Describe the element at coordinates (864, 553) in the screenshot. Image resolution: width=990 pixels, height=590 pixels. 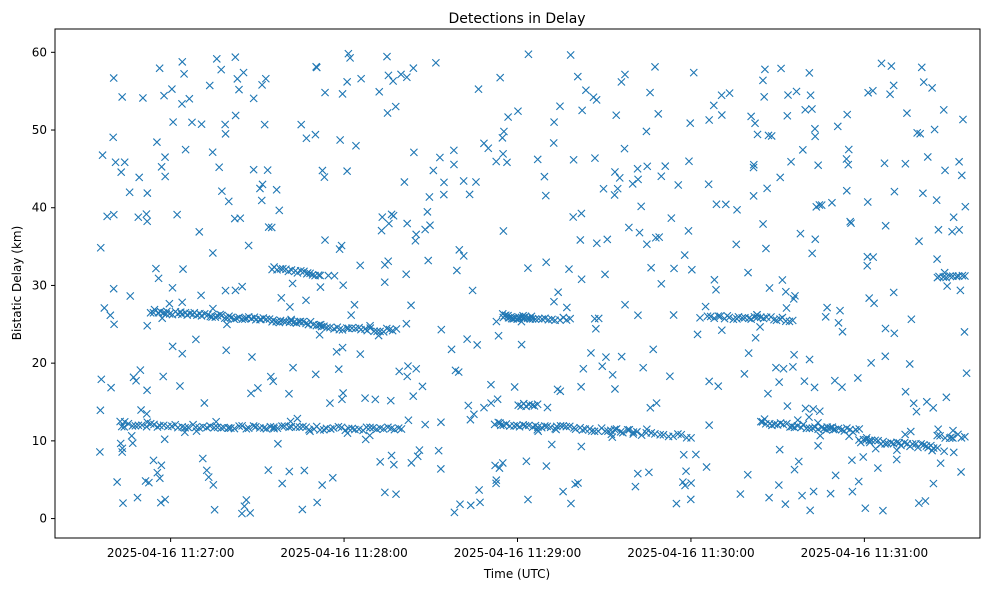
I see `x-tick-label: 2025-04-16 11:31:00` at that location.